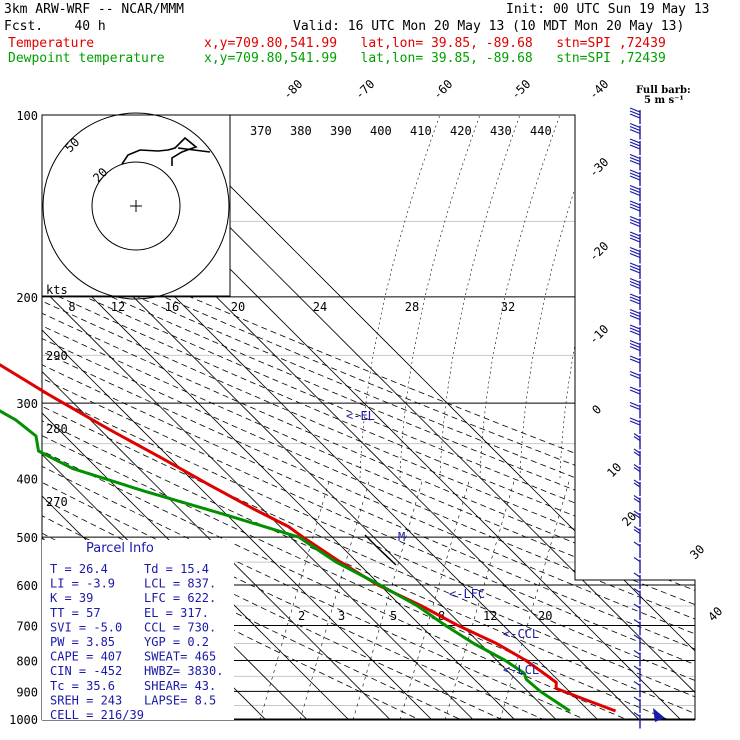 The width and height of the screenshot is (740, 740). I want to click on level-markers: <-EL <-LFC <-CCL <-LCL M, so click(442, 543).